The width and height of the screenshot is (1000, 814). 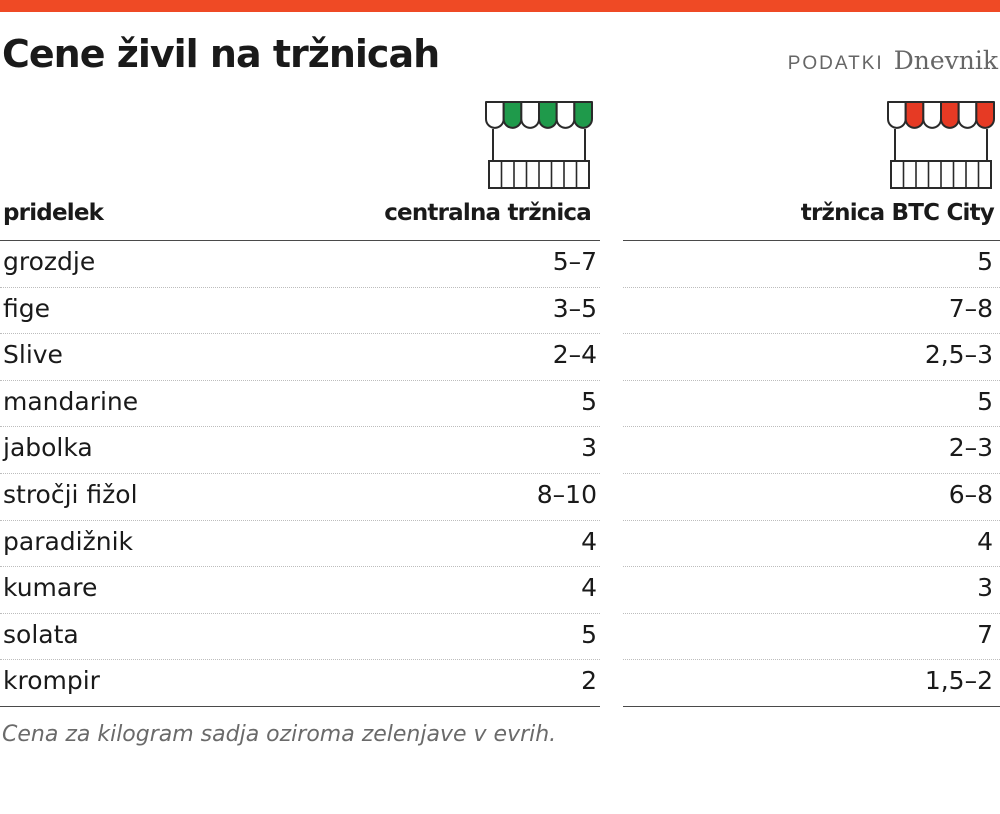 I want to click on product-name: jabolka, so click(x=48, y=448).